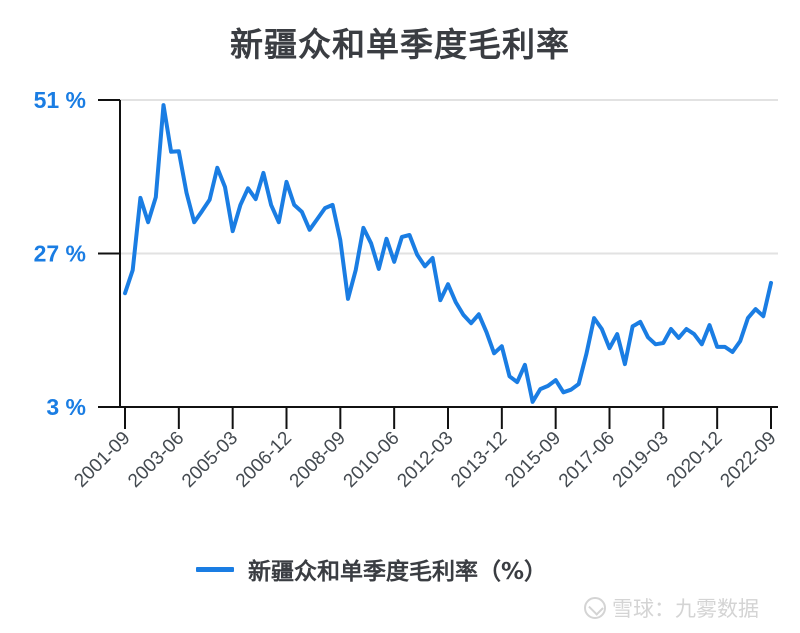 Image resolution: width=800 pixels, height=633 pixels. I want to click on x-tick-label: 2022-09, so click(748, 460).